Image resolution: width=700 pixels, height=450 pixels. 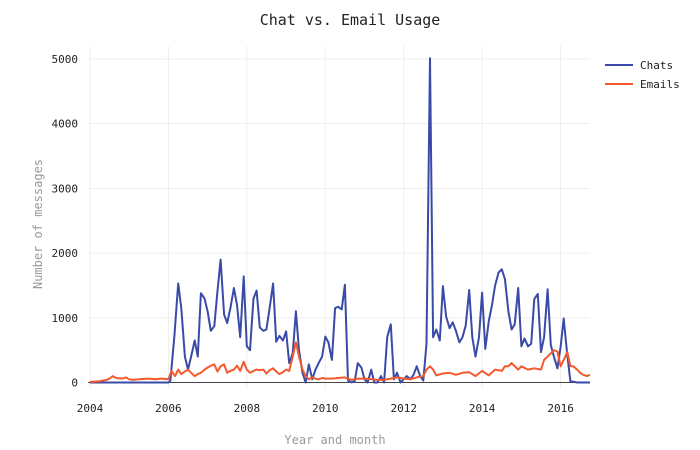 I want to click on x-tick-label: 2010, so click(x=325, y=408).